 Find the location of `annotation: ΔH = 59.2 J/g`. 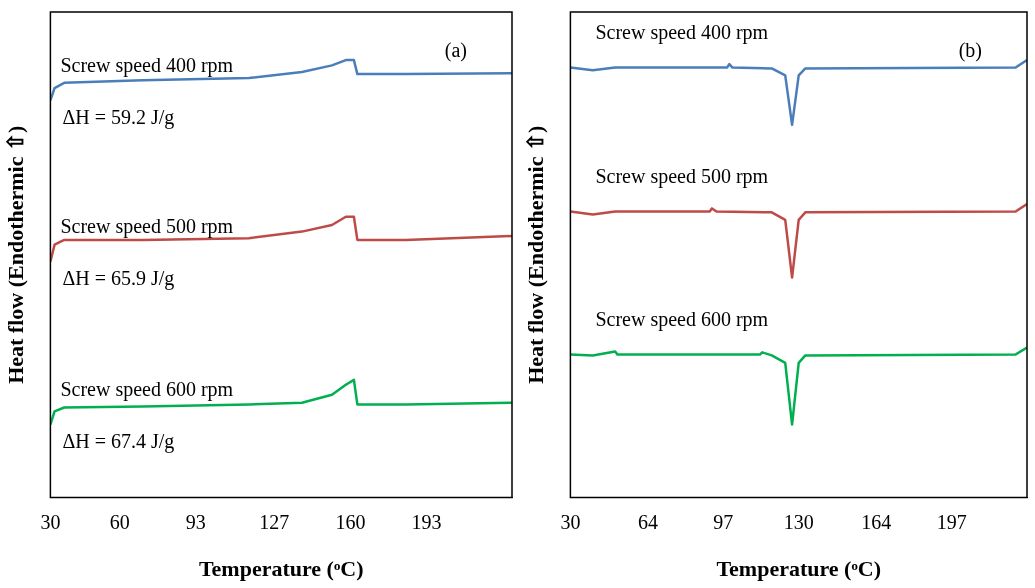

annotation: ΔH = 59.2 J/g is located at coordinates (118, 117).